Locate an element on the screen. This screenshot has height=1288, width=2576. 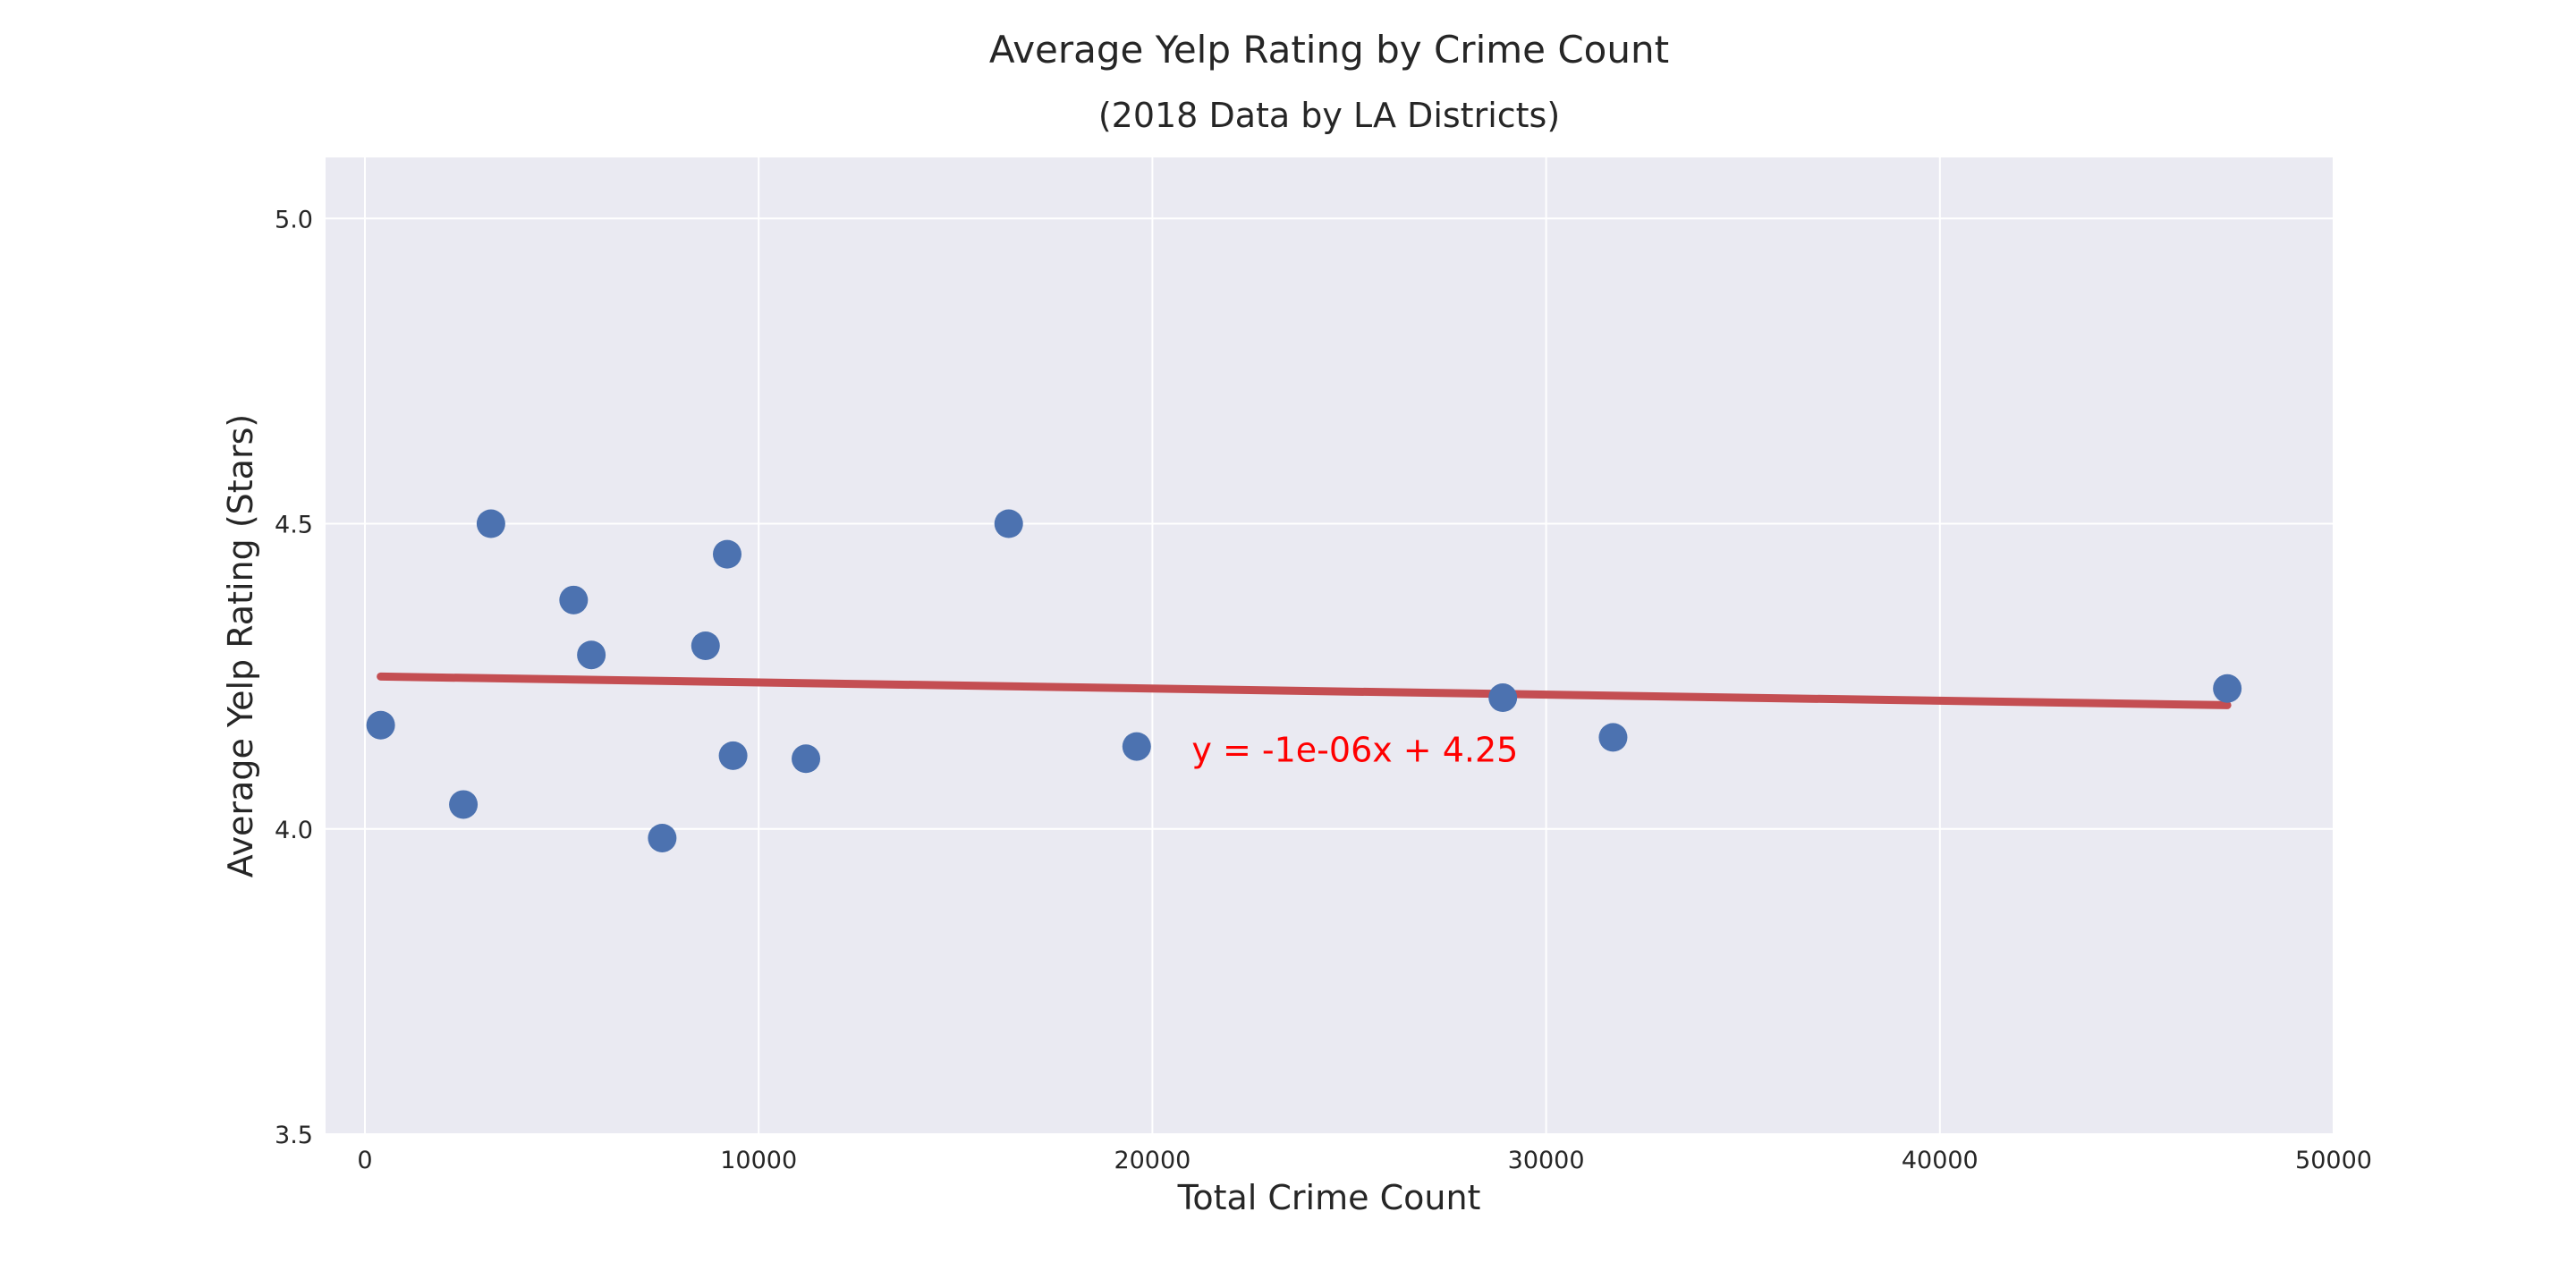
y-axis-label: Average Yelp Rating (Stars) is located at coordinates (240, 645).